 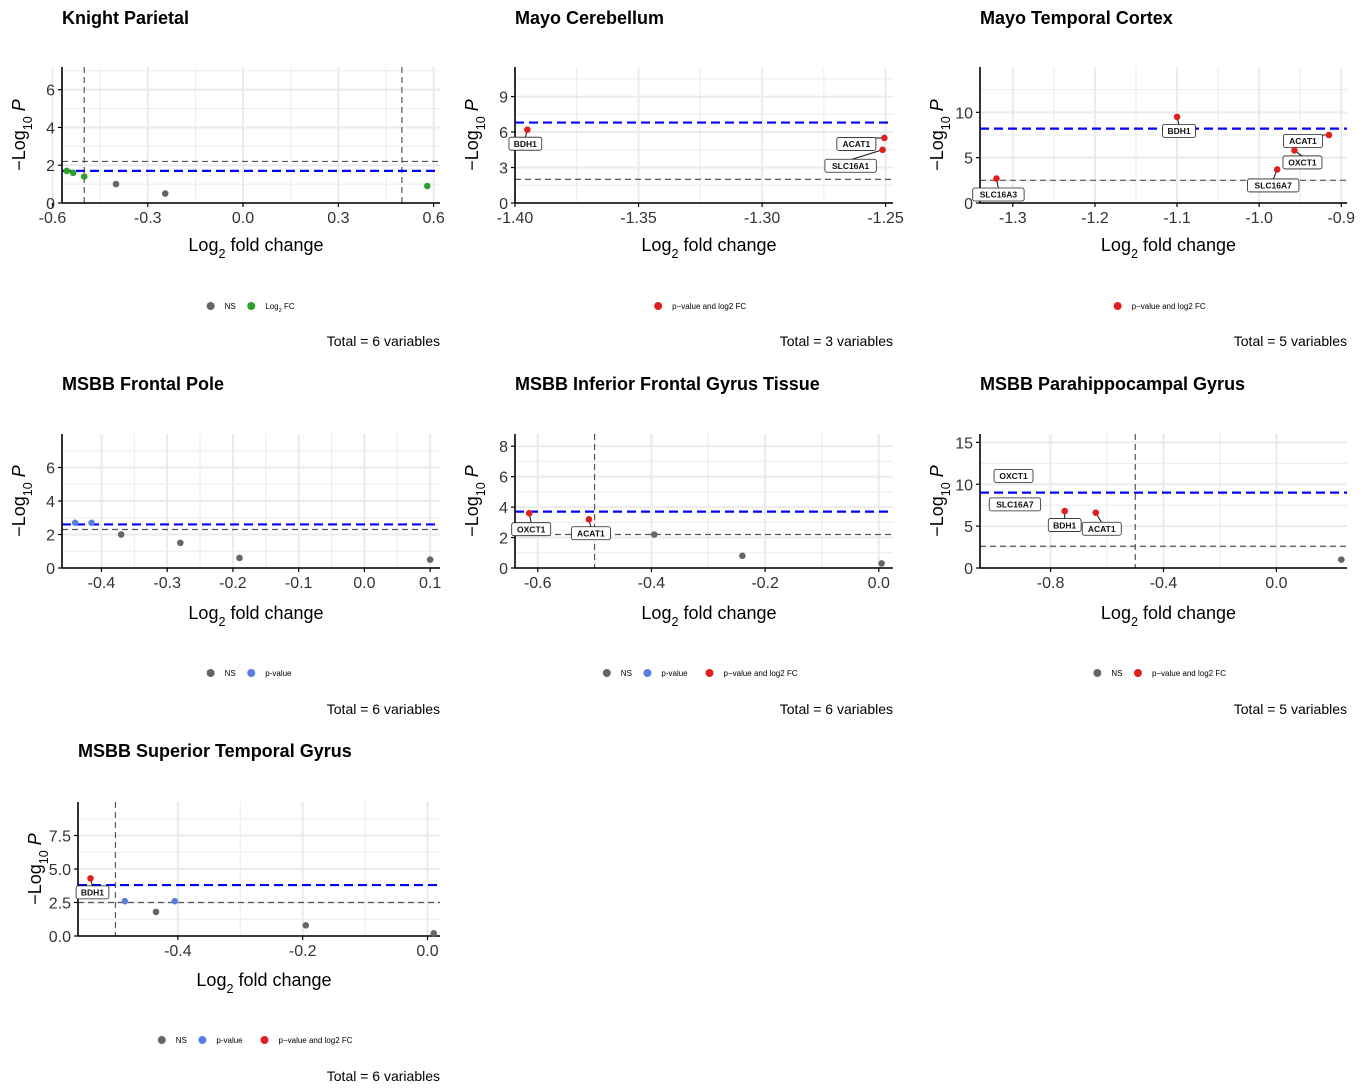 What do you see at coordinates (885, 218) in the screenshot?
I see `x-tick-label: -1.25` at bounding box center [885, 218].